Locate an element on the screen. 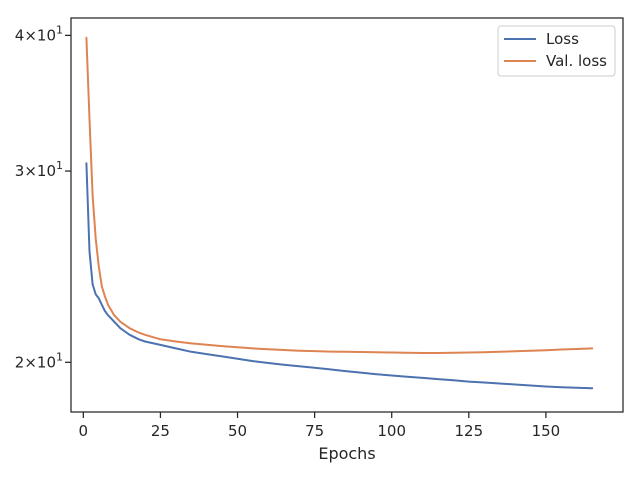  x-axis-label: Epochs is located at coordinates (346, 453).